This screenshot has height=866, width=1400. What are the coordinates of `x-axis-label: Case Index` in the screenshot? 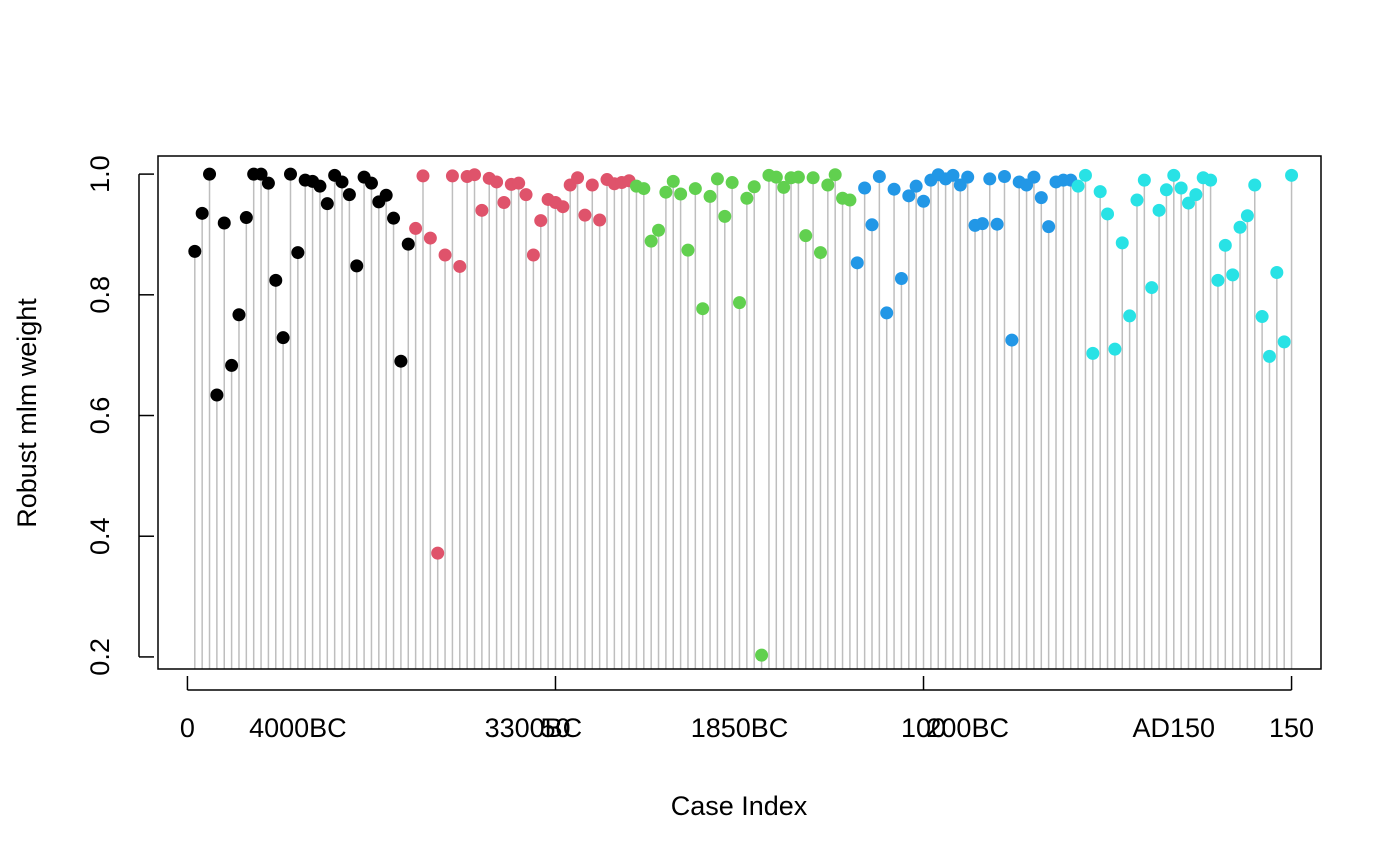 It's located at (739, 806).